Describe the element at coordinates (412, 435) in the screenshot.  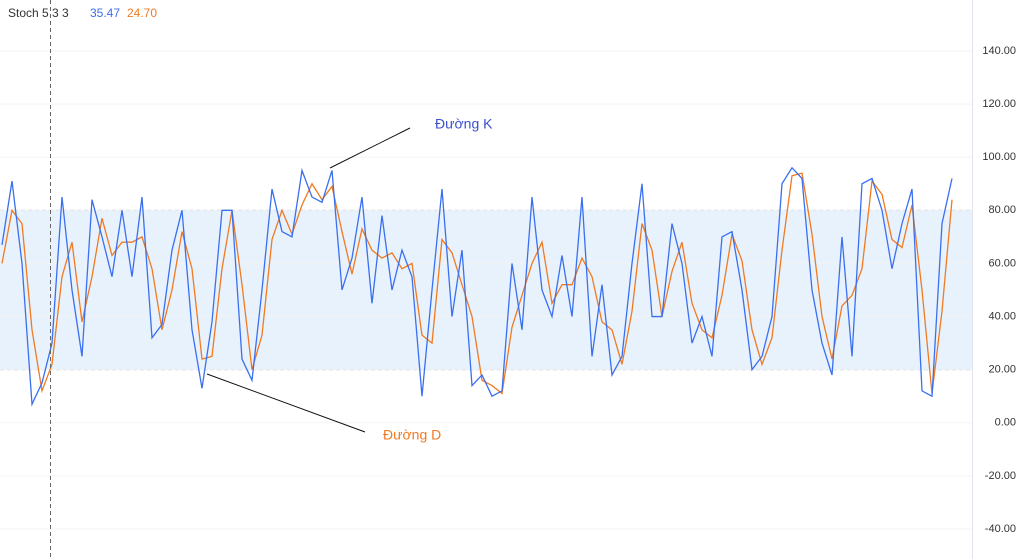
I see `annotation: Đường D` at that location.